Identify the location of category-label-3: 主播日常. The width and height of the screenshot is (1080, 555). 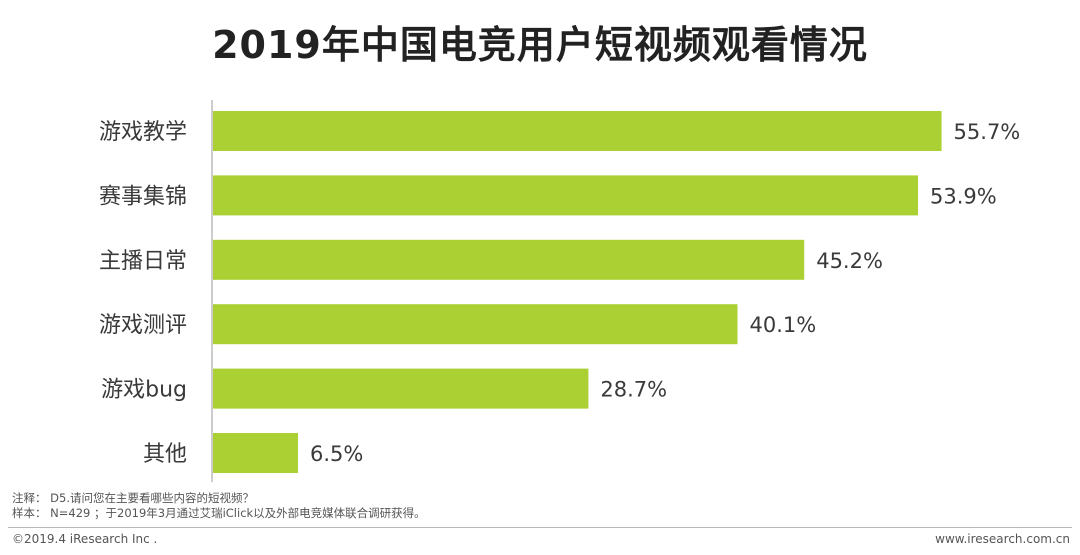
(143, 261).